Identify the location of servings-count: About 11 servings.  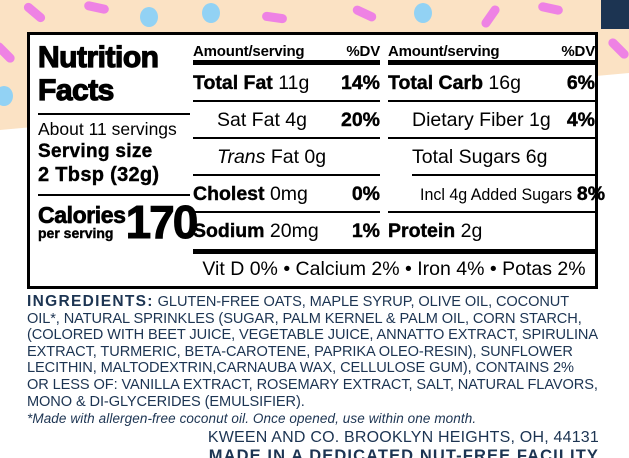
(107, 129).